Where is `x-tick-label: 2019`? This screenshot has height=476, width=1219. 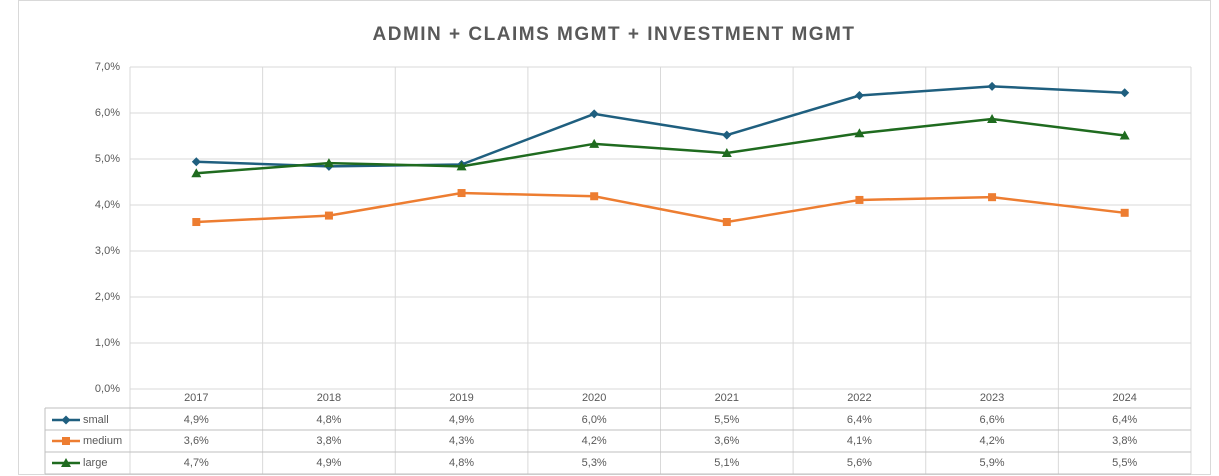
x-tick-label: 2019 is located at coordinates (461, 398).